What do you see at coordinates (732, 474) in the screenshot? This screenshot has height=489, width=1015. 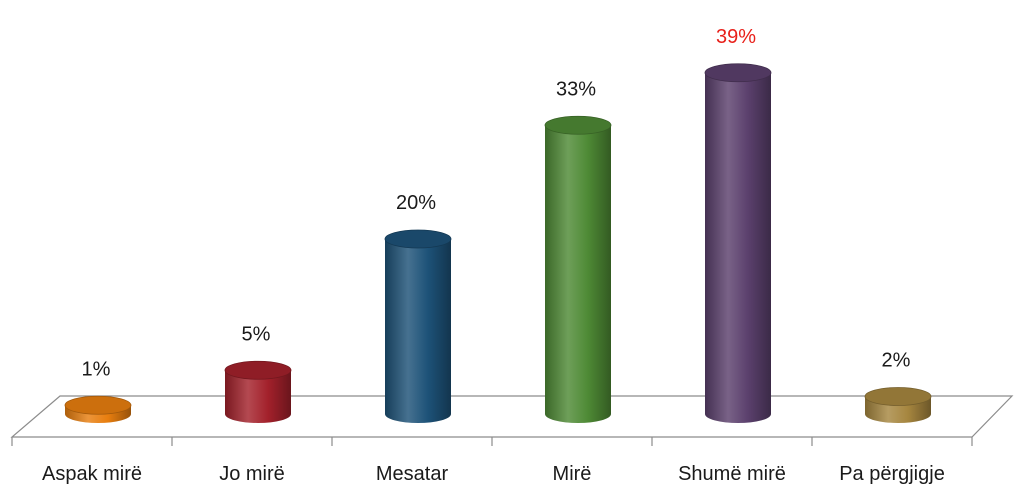 I see `category-label: Shumë mirë` at bounding box center [732, 474].